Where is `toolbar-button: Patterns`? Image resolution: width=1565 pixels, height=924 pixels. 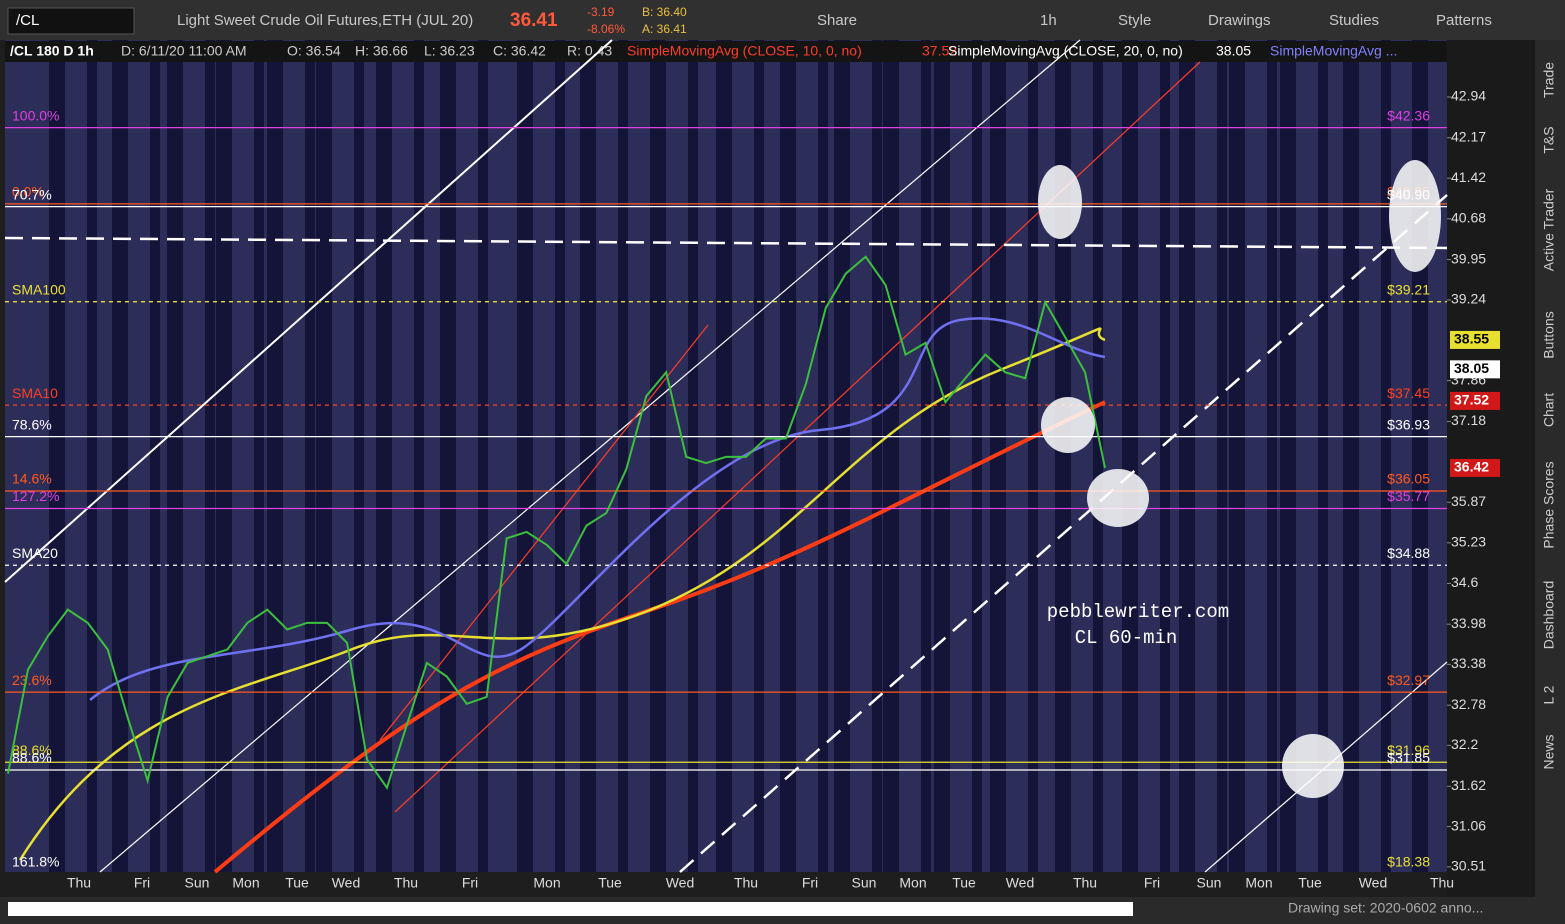
toolbar-button: Patterns is located at coordinates (1464, 20).